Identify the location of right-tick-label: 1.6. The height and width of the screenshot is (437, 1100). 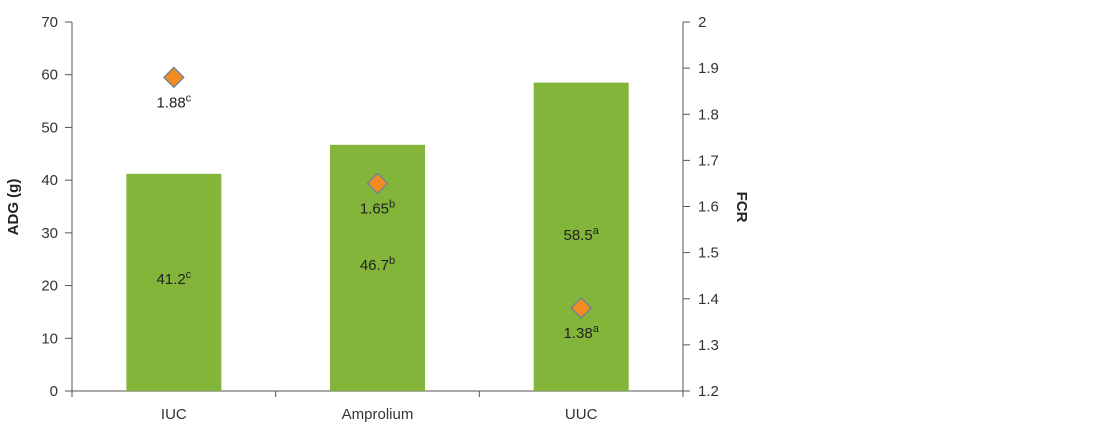
(708, 207).